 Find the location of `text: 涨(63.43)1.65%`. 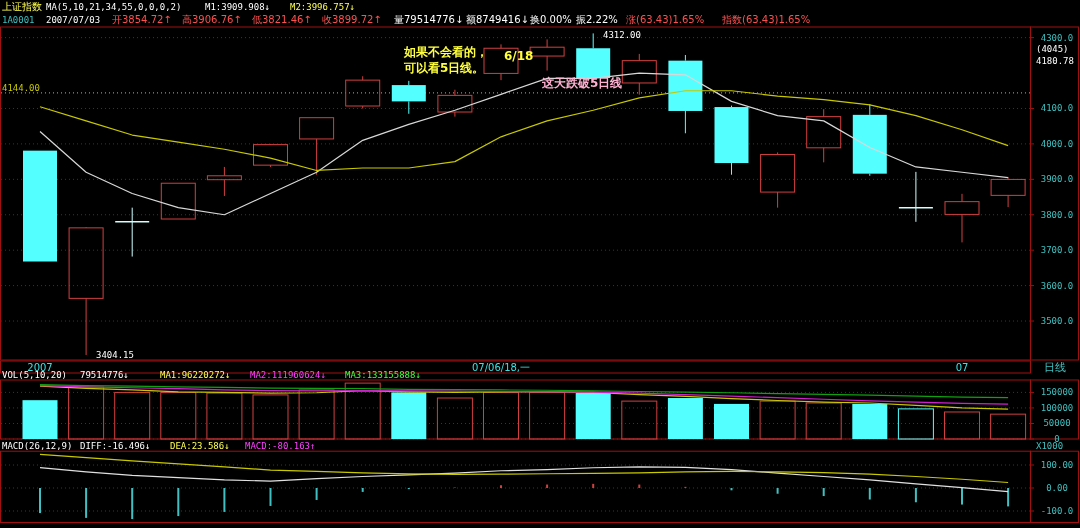

text: 涨(63.43)1.65% is located at coordinates (665, 19).